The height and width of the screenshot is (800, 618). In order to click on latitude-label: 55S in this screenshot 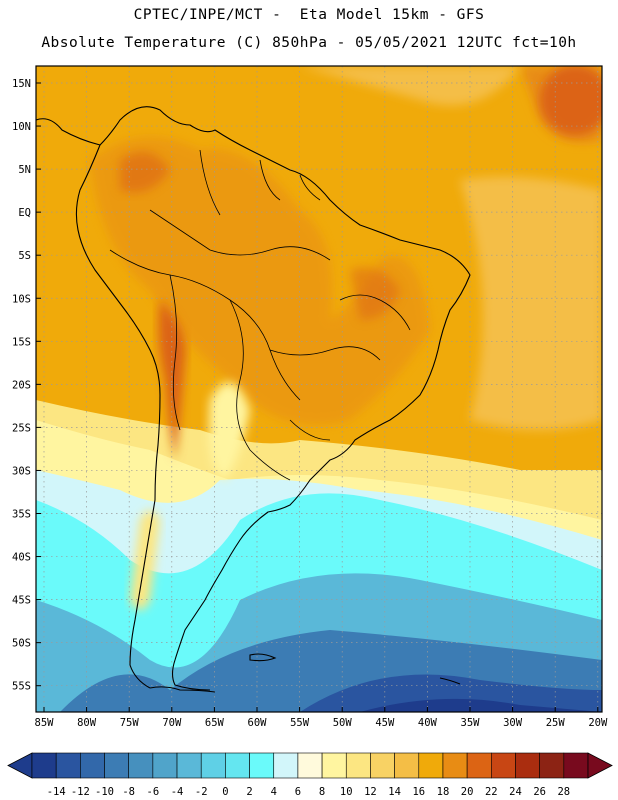, I will do `click(21, 687)`.